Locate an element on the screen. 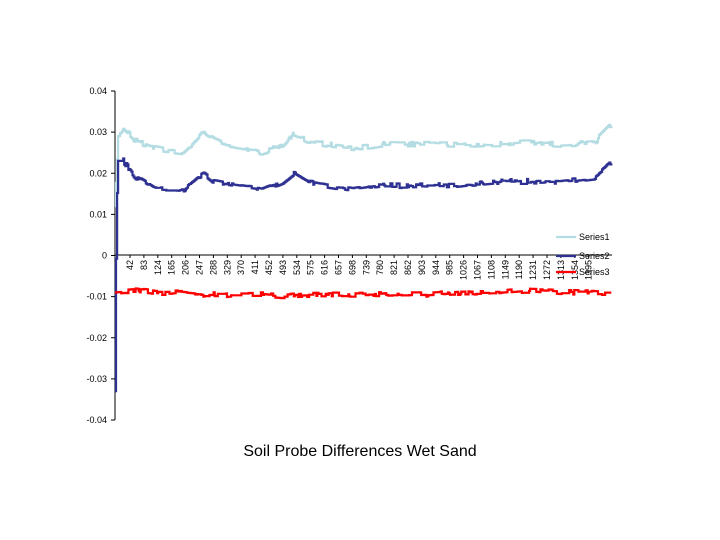  x-tick-label: 1272 is located at coordinates (547, 270).